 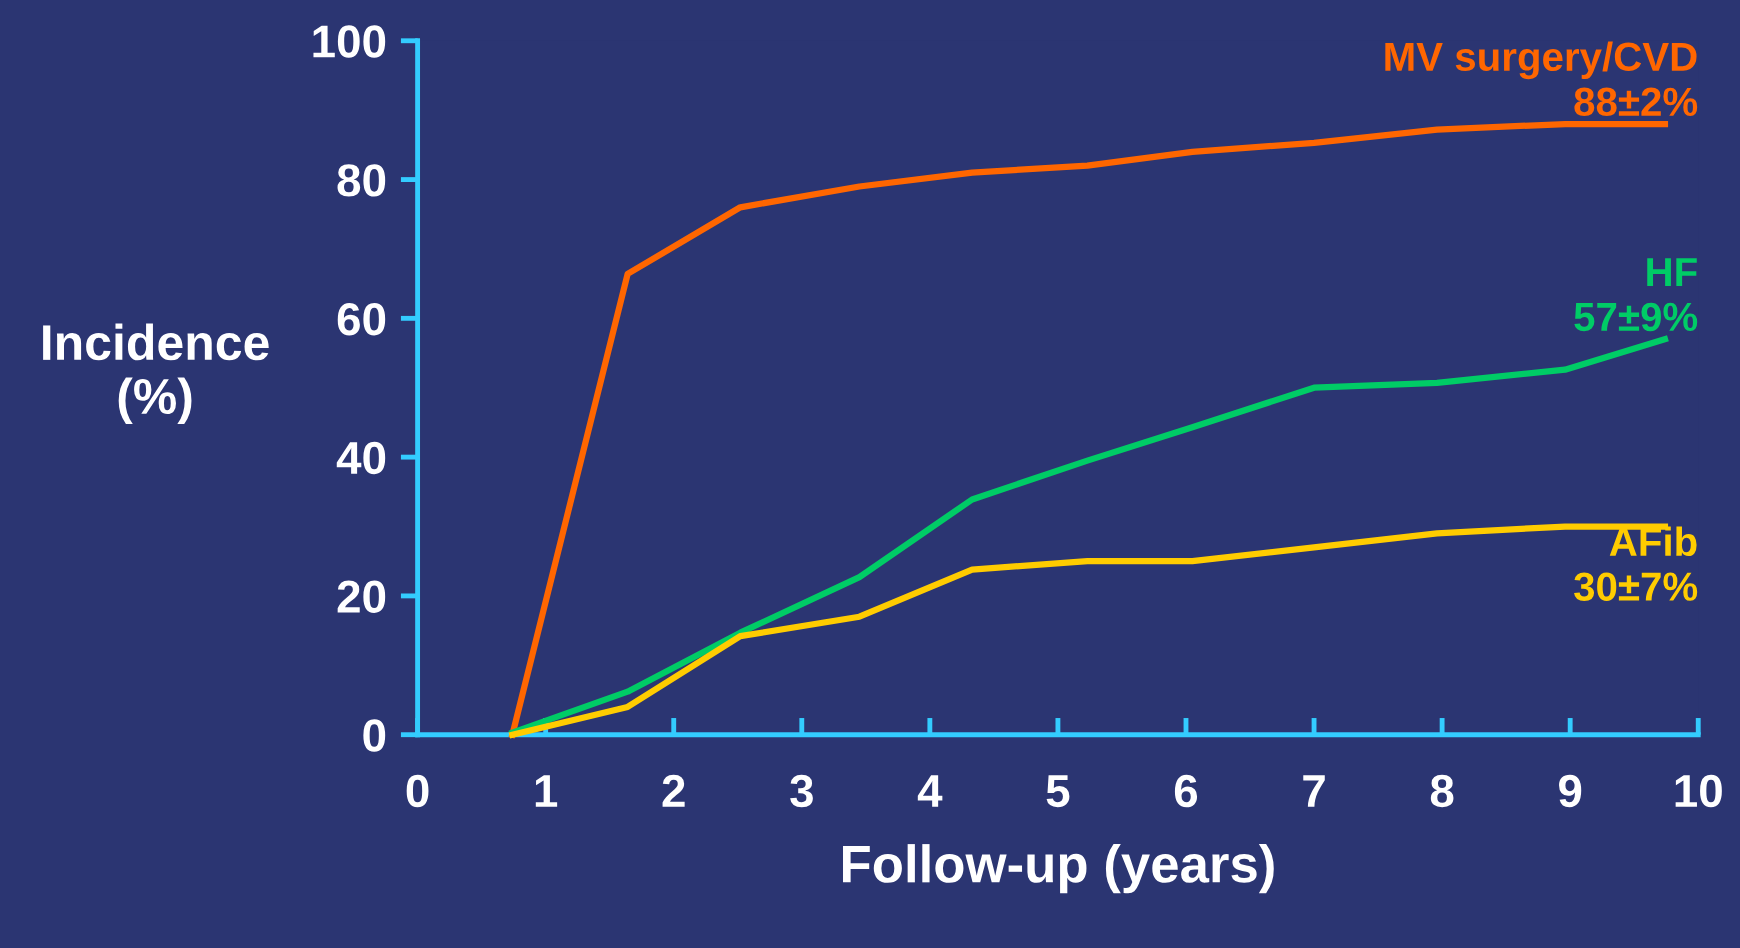 What do you see at coordinates (1058, 869) in the screenshot?
I see `x-axis-title: Follow-up (years)` at bounding box center [1058, 869].